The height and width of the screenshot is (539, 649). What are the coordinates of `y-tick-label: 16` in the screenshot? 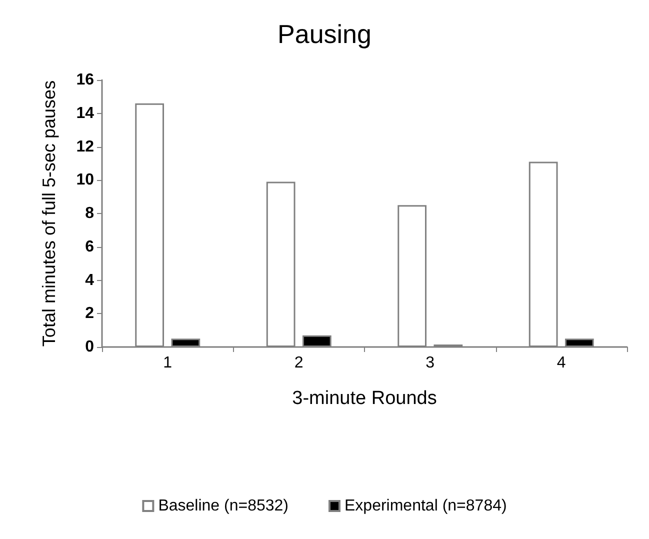 It's located at (85, 80).